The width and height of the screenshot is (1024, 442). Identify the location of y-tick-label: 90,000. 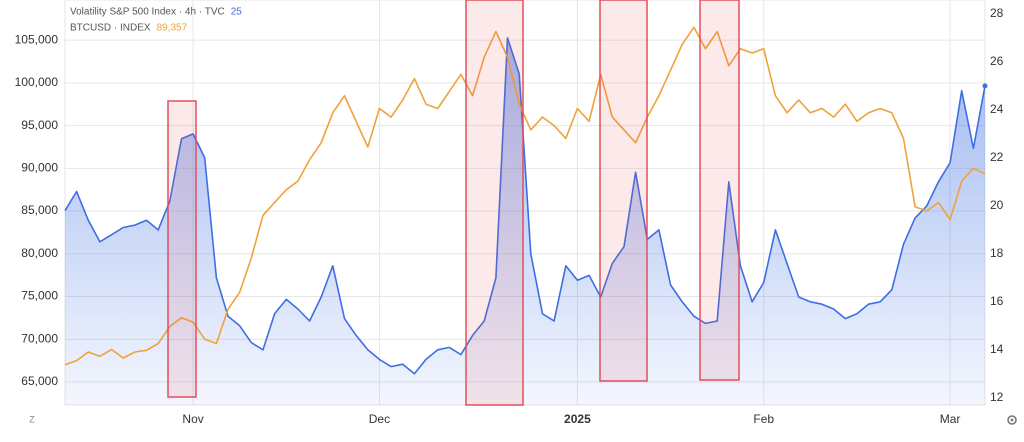
(39, 167).